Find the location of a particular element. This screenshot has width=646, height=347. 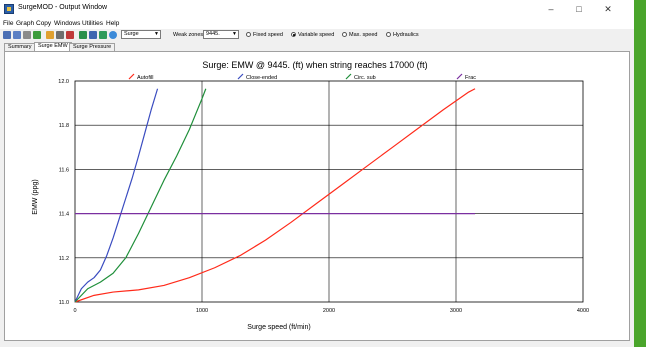

x-tick-label: 4000 is located at coordinates (583, 311).